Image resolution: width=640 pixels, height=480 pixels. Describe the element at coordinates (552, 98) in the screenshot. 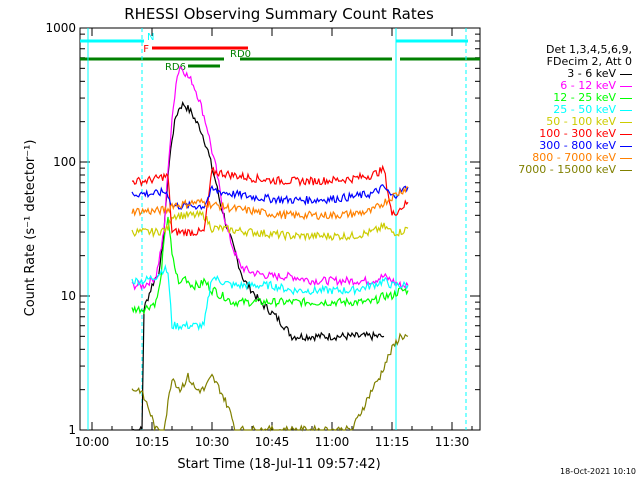

I see `legend-entry: 12 - 25 keV` at that location.